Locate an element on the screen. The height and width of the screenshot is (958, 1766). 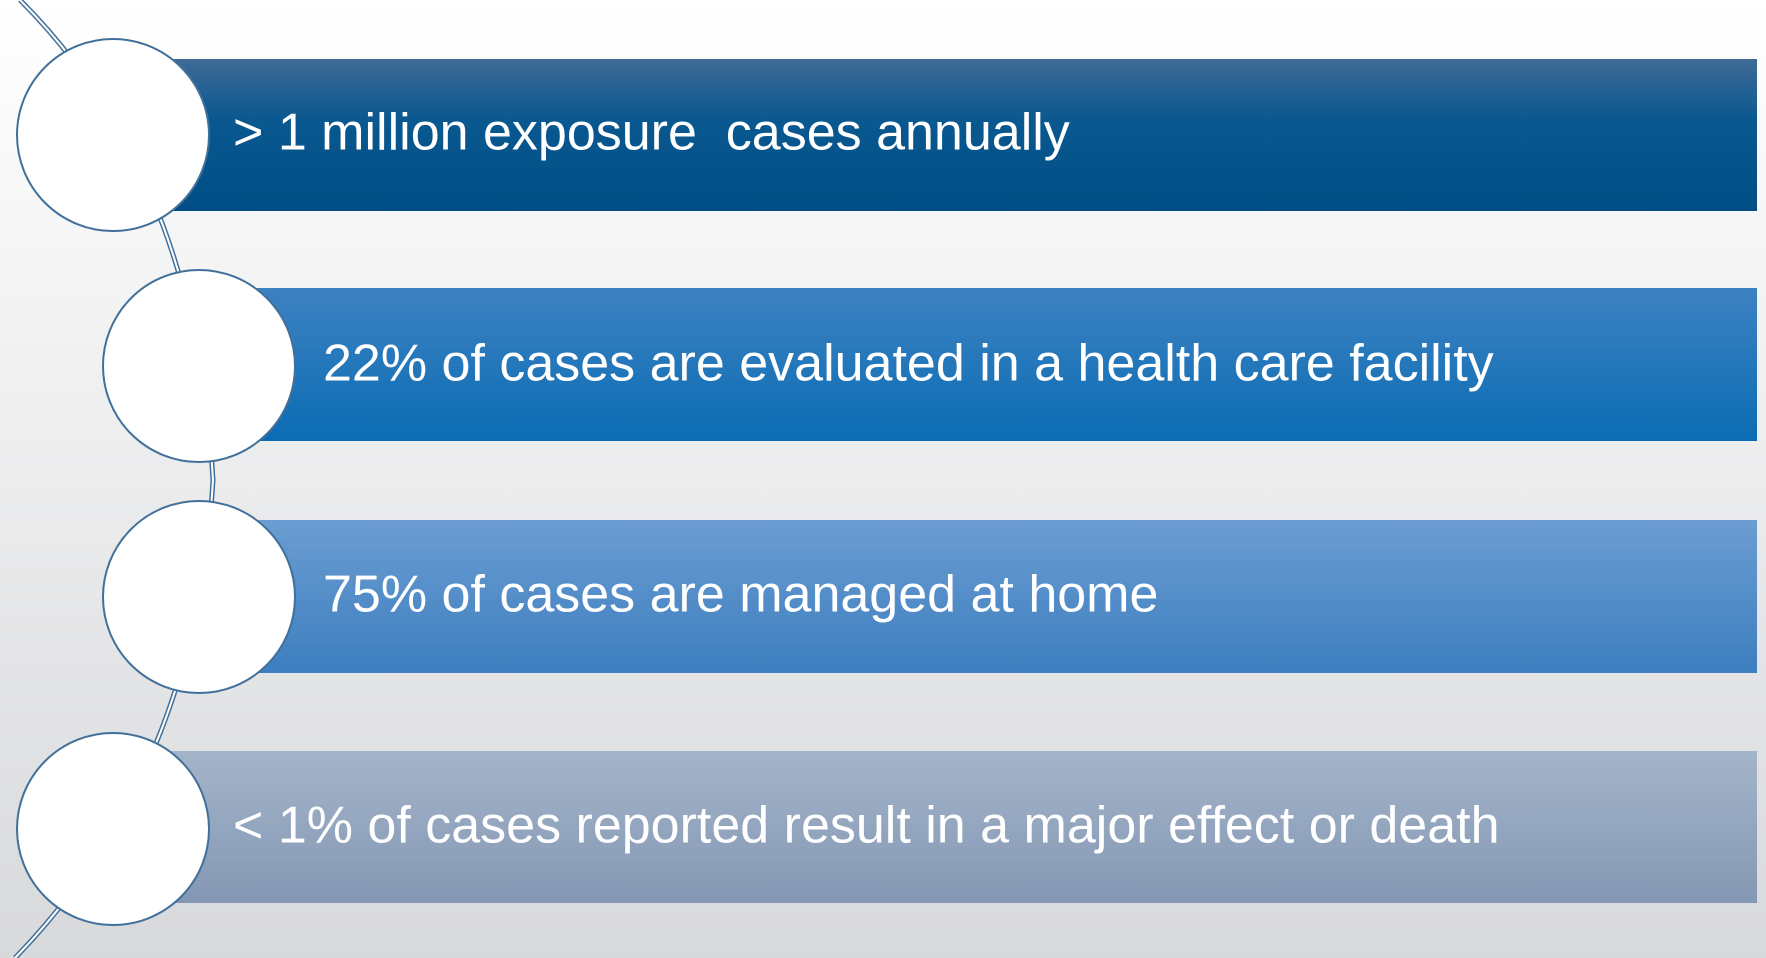
item-text: > 1 million exposure cases annually is located at coordinates (651, 133).